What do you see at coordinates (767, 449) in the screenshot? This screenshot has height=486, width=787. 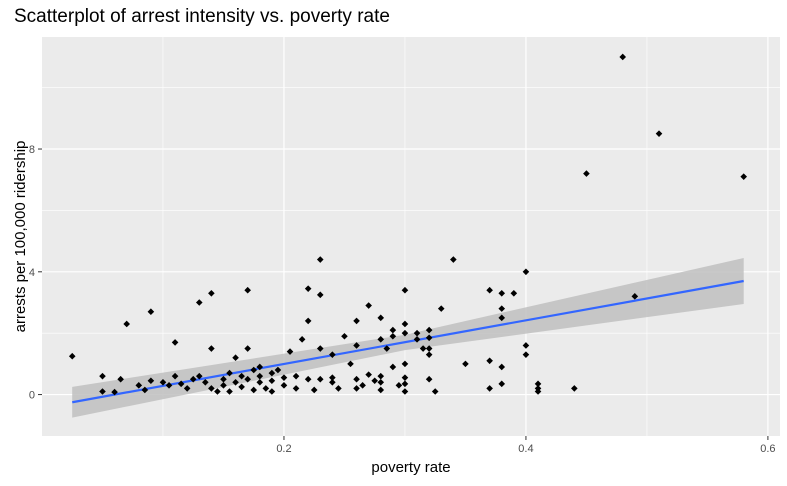 I see `x-tick-label: 0.6` at bounding box center [767, 449].